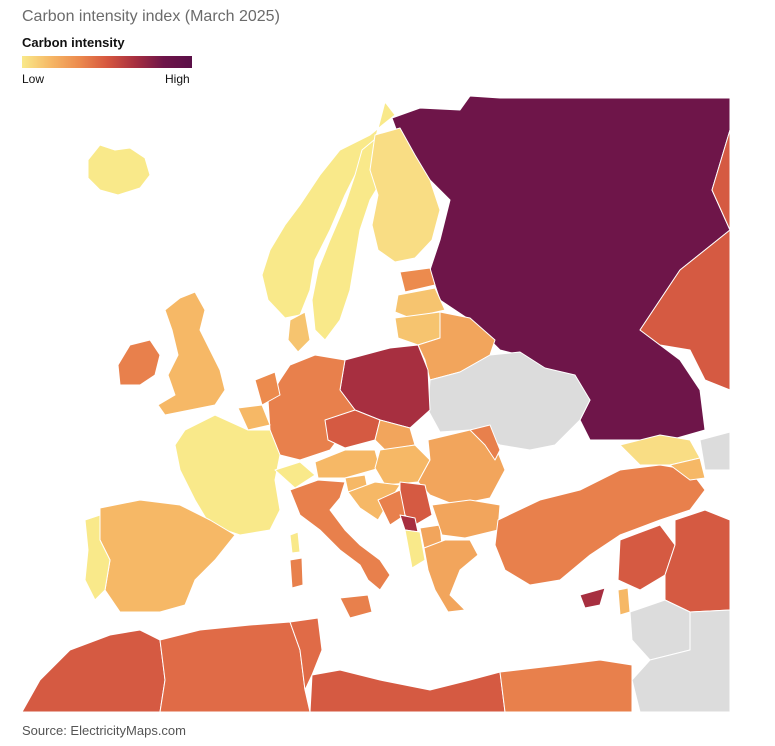  What do you see at coordinates (697, 561) in the screenshot?
I see `region-iraq` at bounding box center [697, 561].